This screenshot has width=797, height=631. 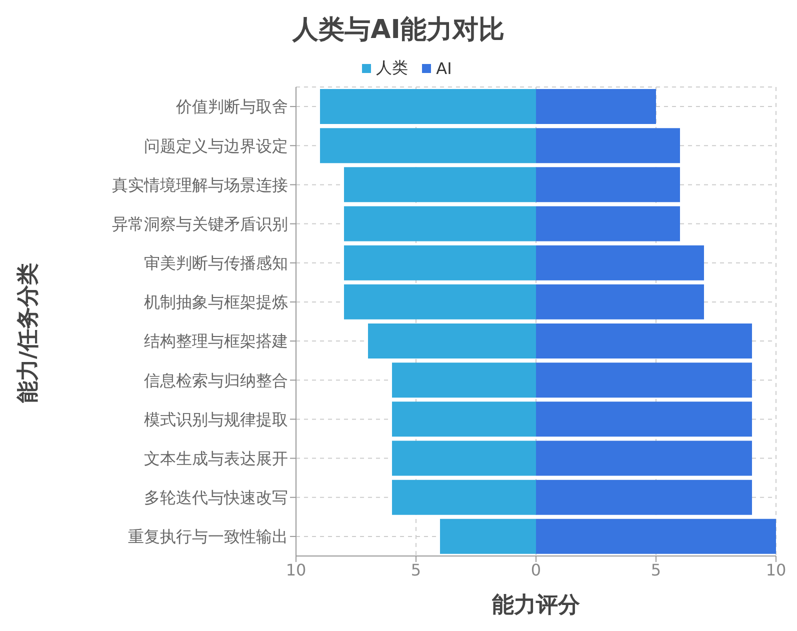 I want to click on y-tick-label: 机制抽象与框架提炼, so click(x=216, y=302).